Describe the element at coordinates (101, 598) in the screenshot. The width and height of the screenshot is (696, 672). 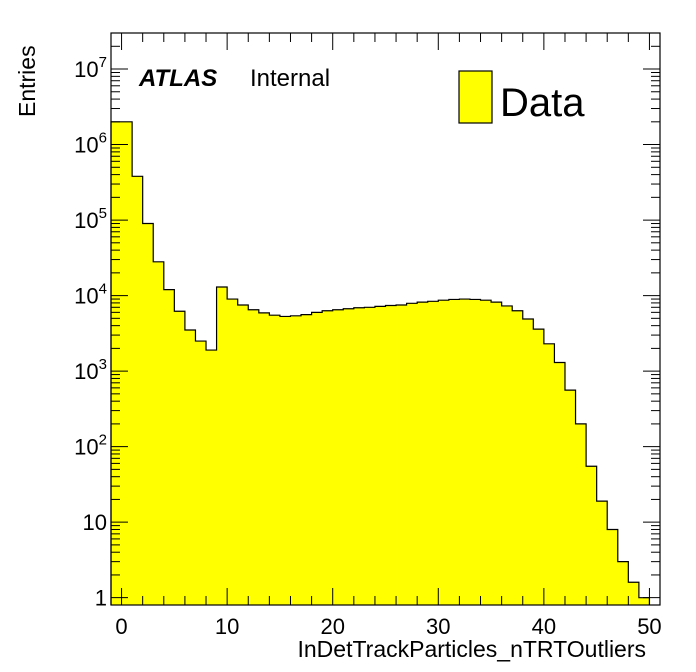
I see `y-tick-label: 1` at that location.